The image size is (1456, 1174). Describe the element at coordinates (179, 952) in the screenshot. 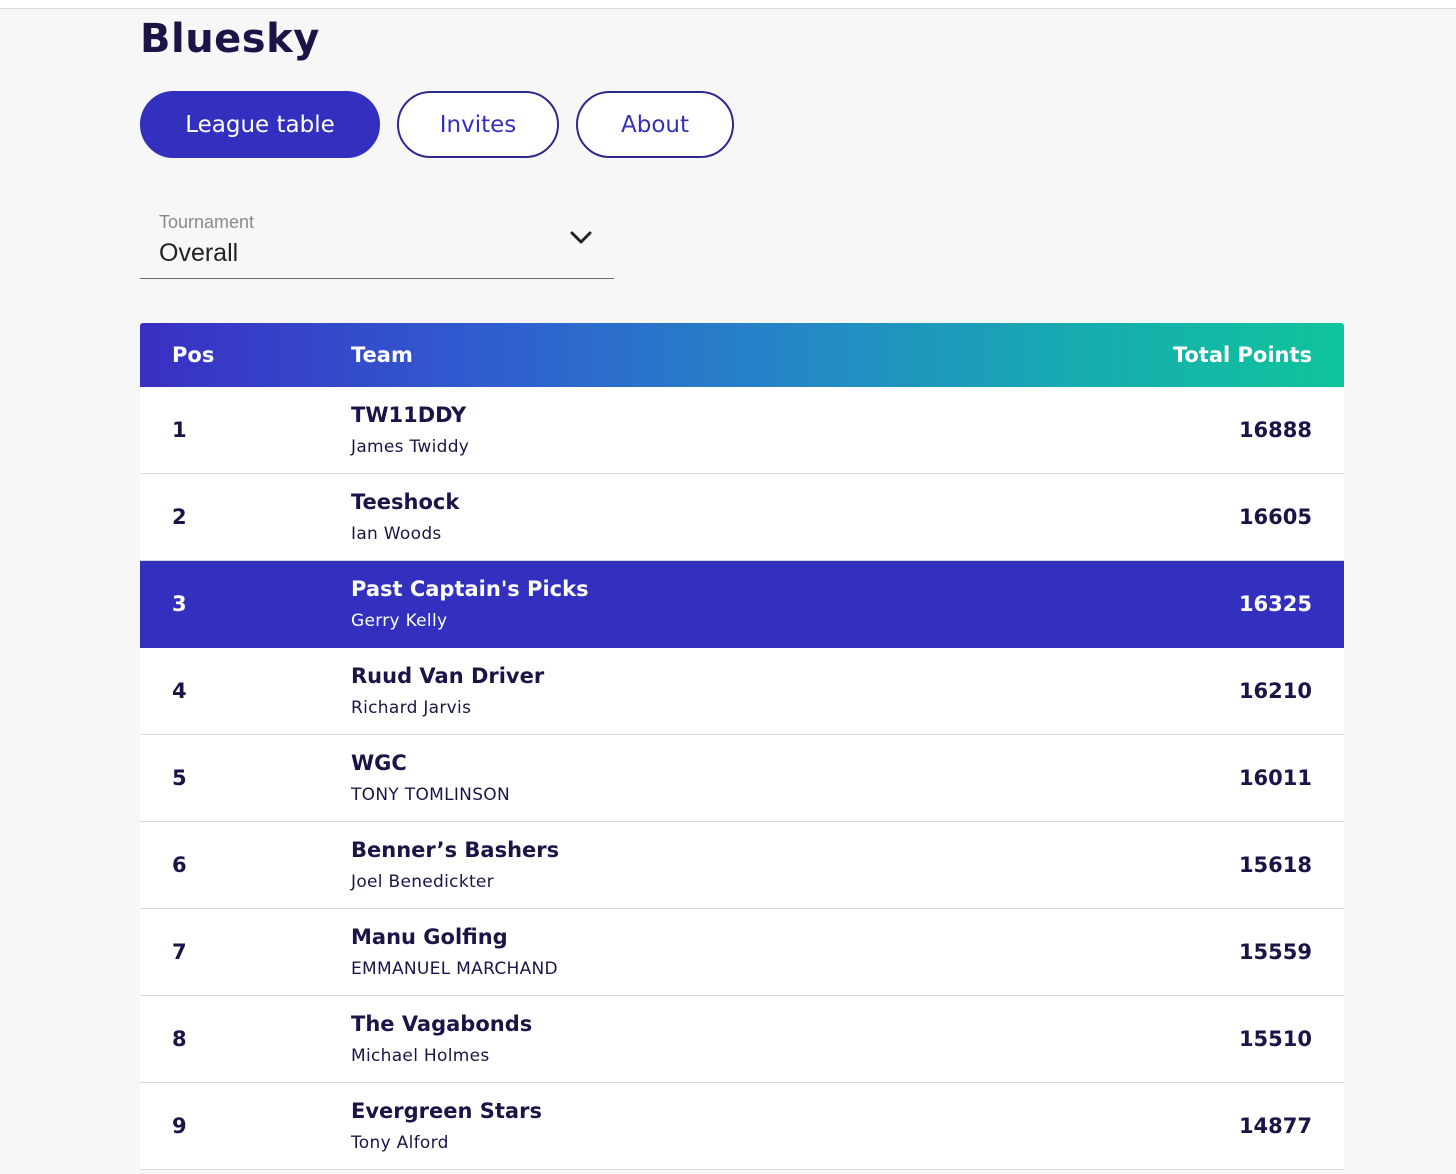

I see `row-position: 7` at that location.